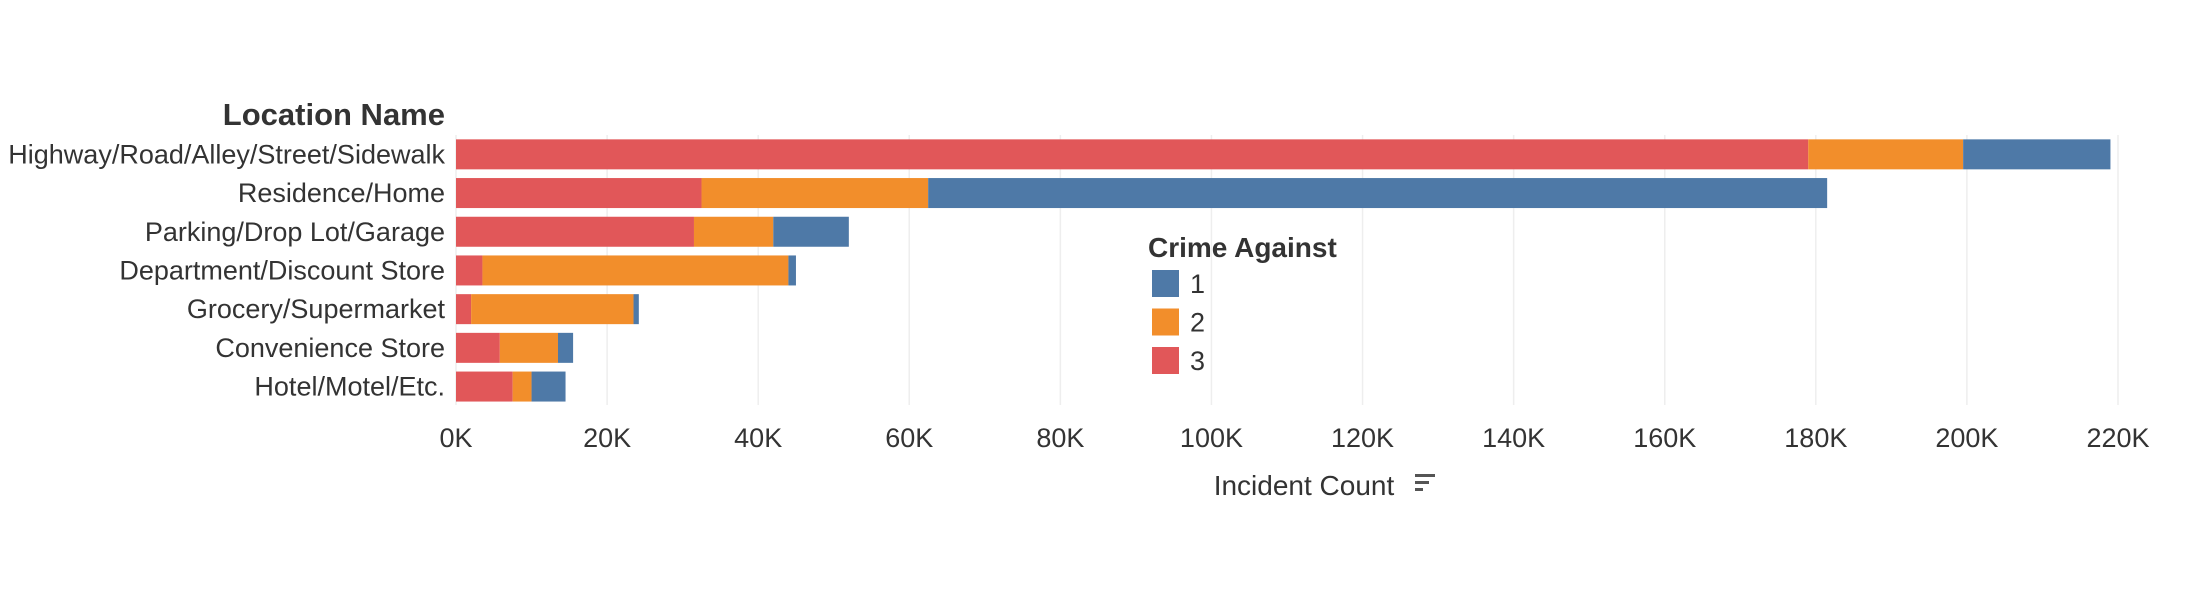 Image resolution: width=2190 pixels, height=589 pixels. Describe the element at coordinates (1242, 304) in the screenshot. I see `legend: Crime Against 1 2 3` at that location.